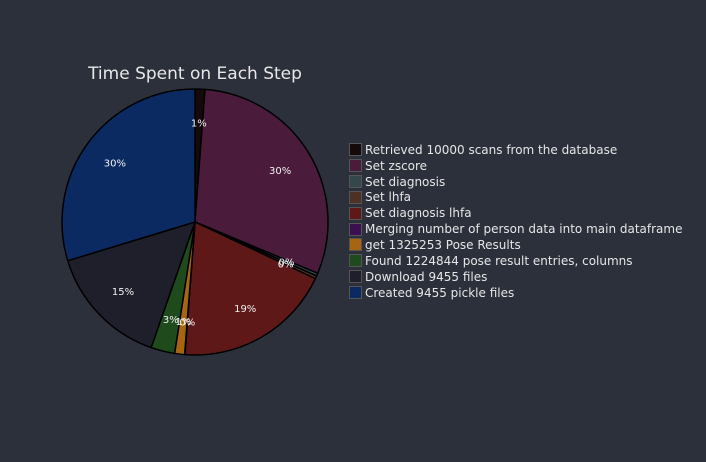 This screenshot has width=706, height=462. What do you see at coordinates (515, 166) in the screenshot?
I see `legend-item-1: Set zscore` at bounding box center [515, 166].